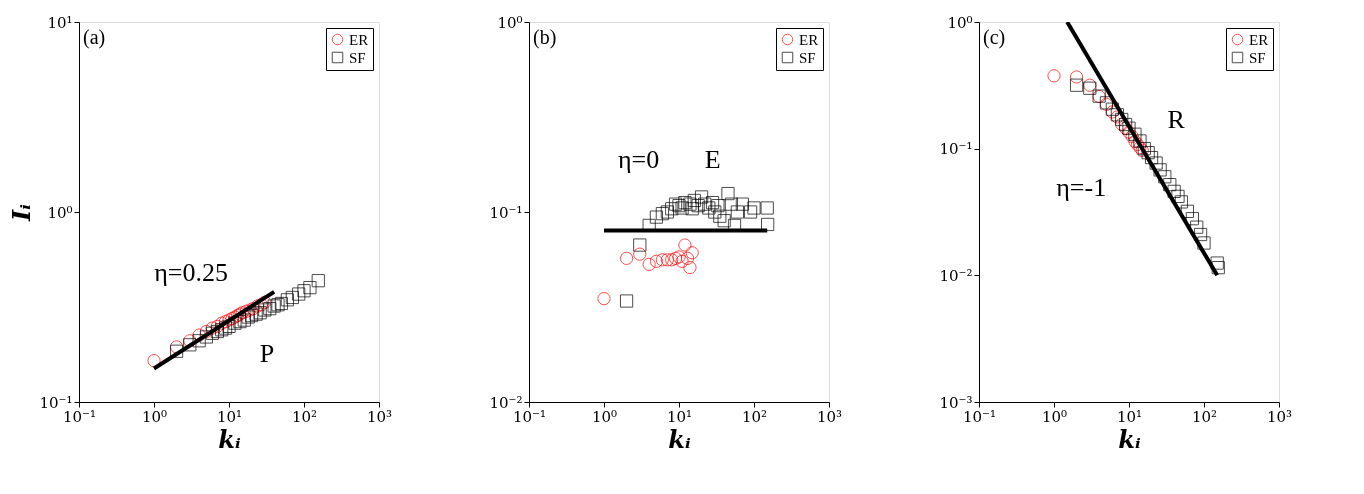  Describe the element at coordinates (638, 160) in the screenshot. I see `annotation: η=0` at that location.